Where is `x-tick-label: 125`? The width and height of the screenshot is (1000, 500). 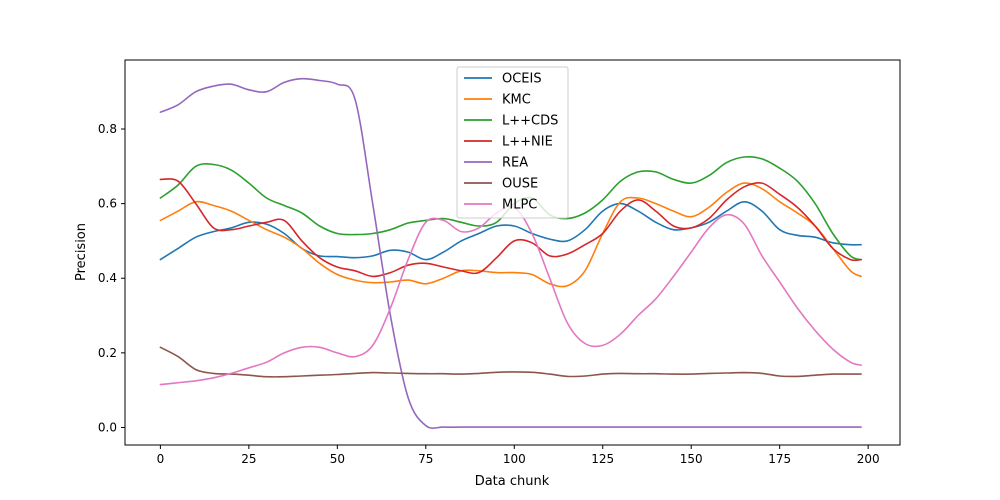 x-tick-label: 125 is located at coordinates (602, 459).